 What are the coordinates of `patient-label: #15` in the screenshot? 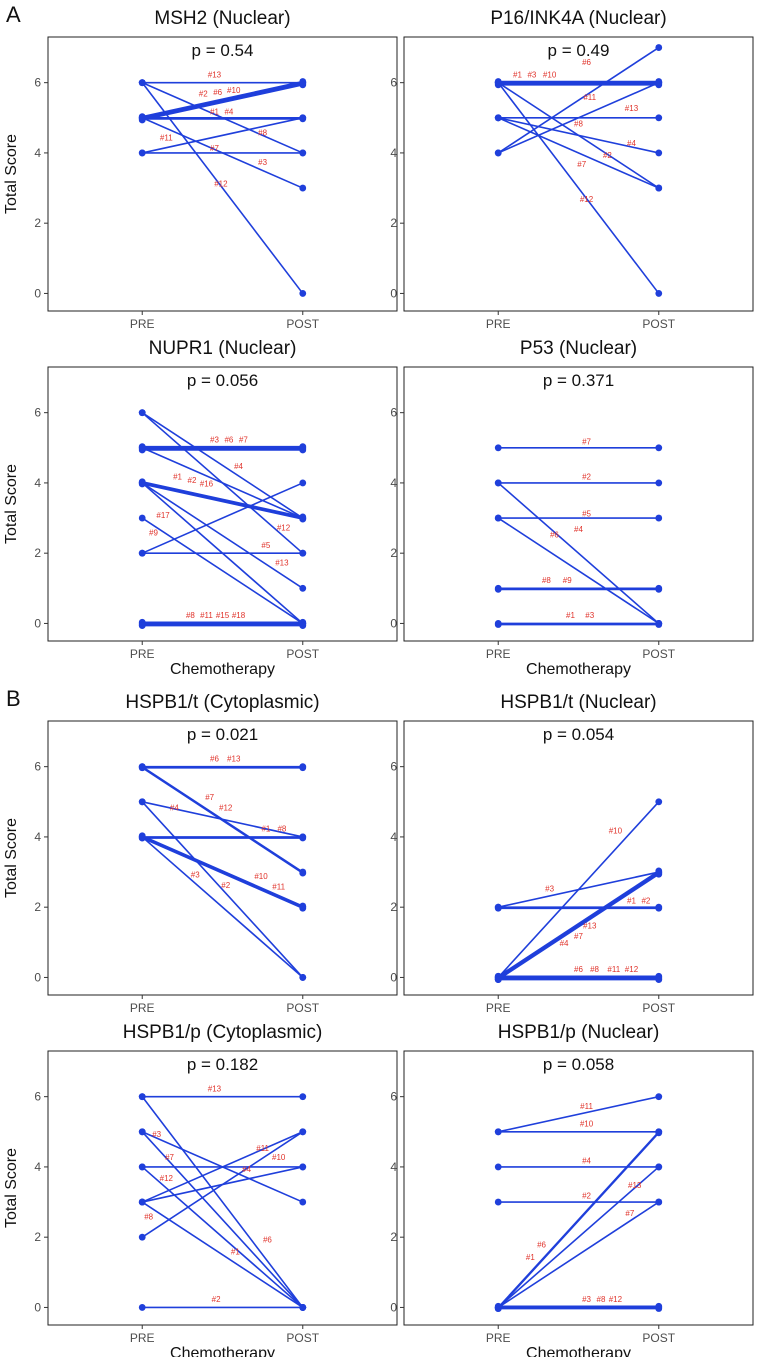 It's located at (223, 615).